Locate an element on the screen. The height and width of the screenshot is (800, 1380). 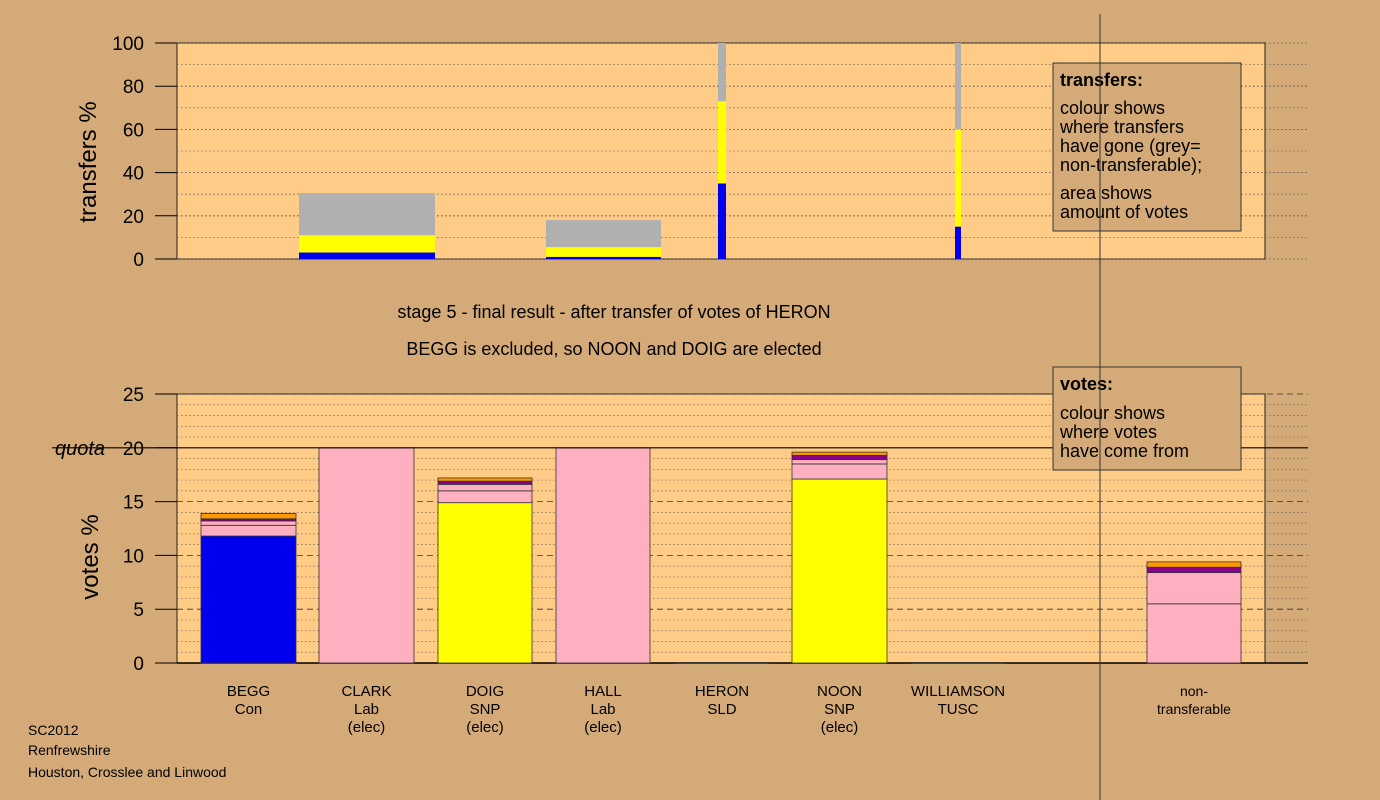
quota-label: quota is located at coordinates (80, 449).